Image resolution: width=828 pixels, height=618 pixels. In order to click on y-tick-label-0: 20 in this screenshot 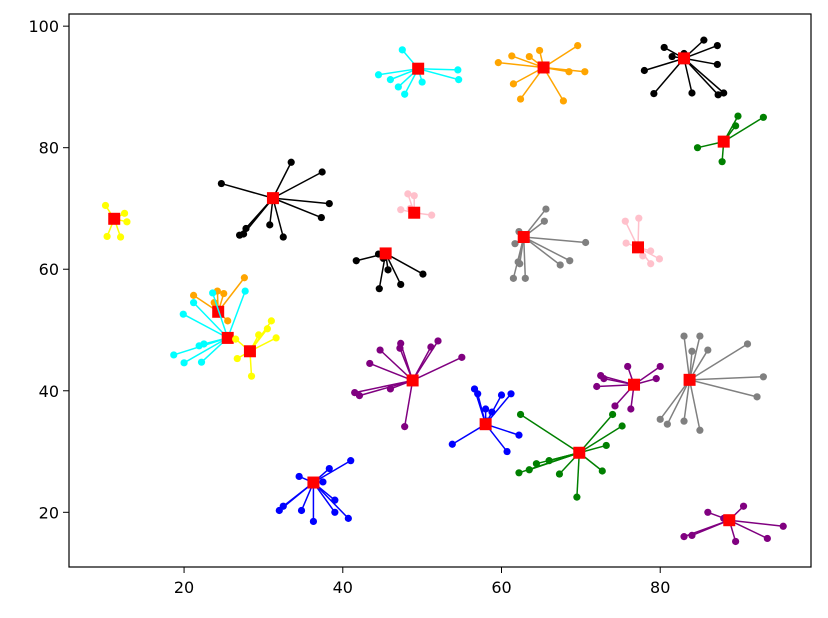, I will do `click(49, 512)`.